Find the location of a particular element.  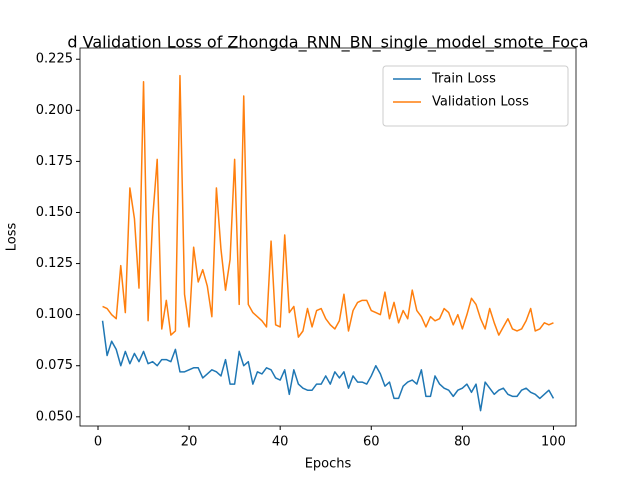

y-tick-label: 0.175 is located at coordinates (54, 161).